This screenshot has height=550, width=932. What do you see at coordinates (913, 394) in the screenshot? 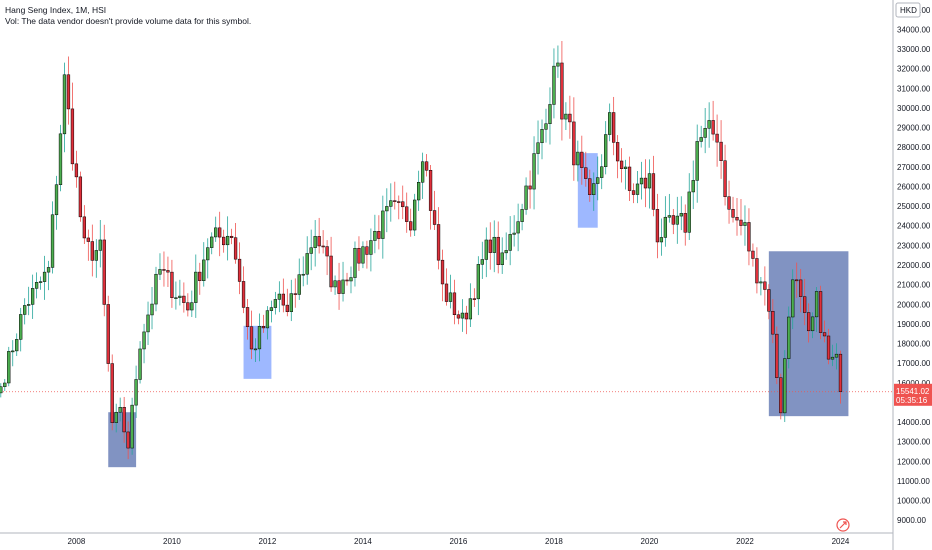
I see `last-price-tag: 15541.02 05:35:16` at bounding box center [913, 394].